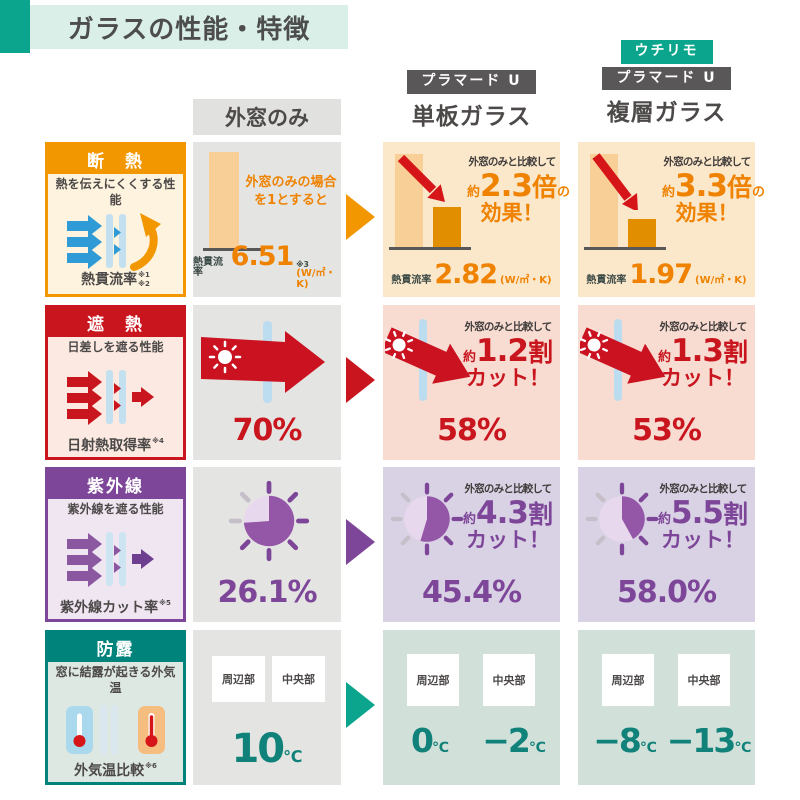 The height and width of the screenshot is (800, 800). What do you see at coordinates (471, 592) in the screenshot?
I see `uv-cut-rate-value: 45.4%` at bounding box center [471, 592].